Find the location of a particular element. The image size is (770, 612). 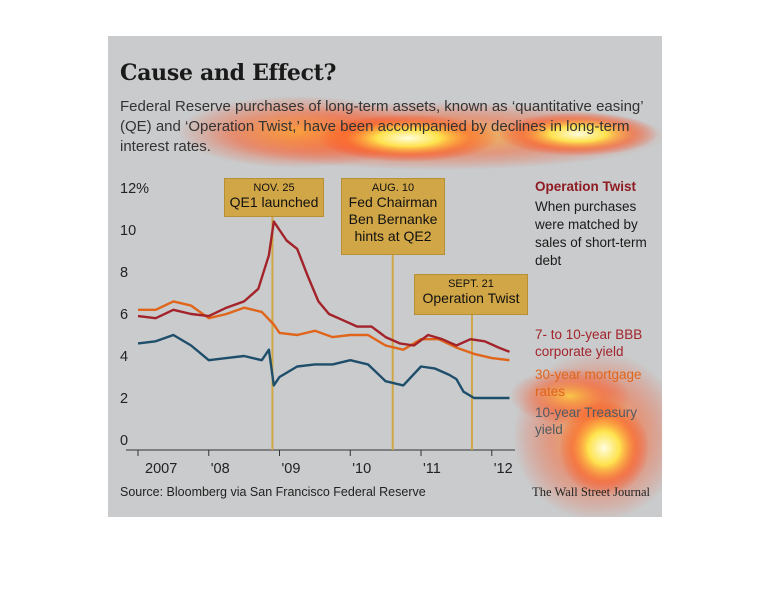

x-tick-label: '08 is located at coordinates (220, 469).